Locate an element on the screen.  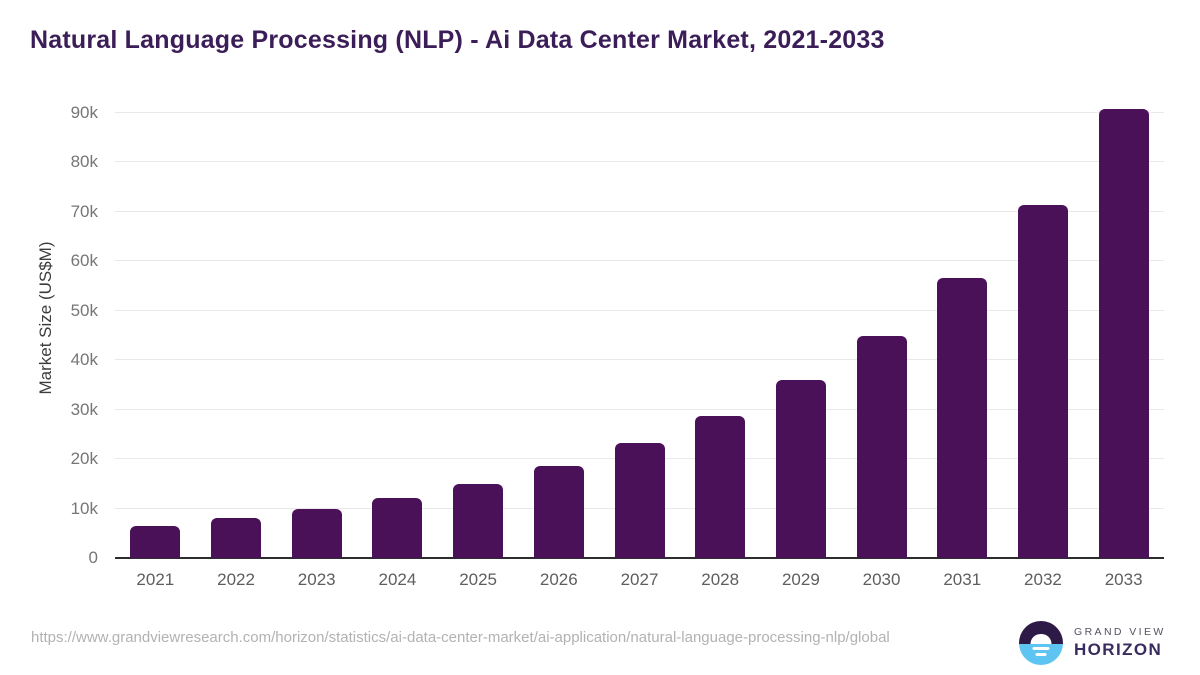
x-axis-line is located at coordinates (639, 558).